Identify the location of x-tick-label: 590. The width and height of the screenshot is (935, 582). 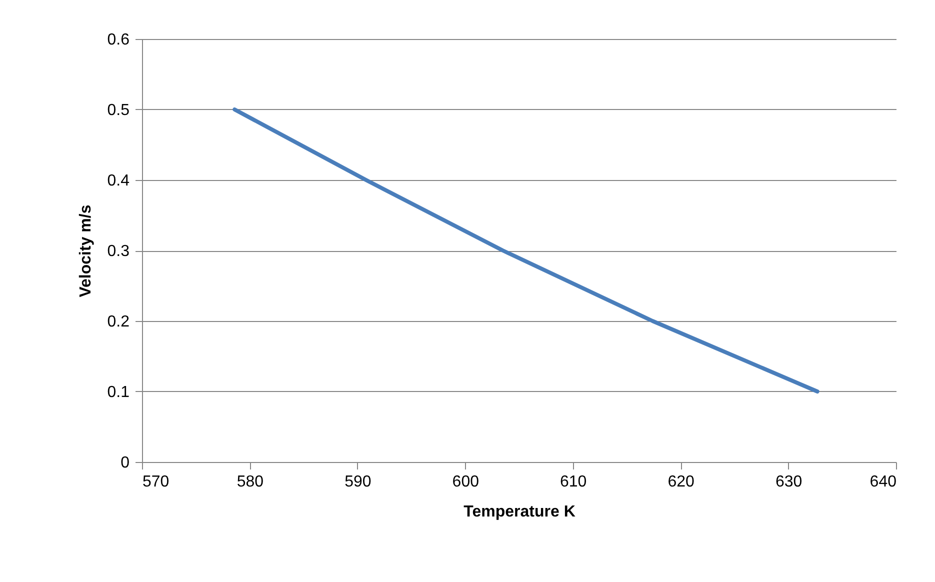
(358, 482).